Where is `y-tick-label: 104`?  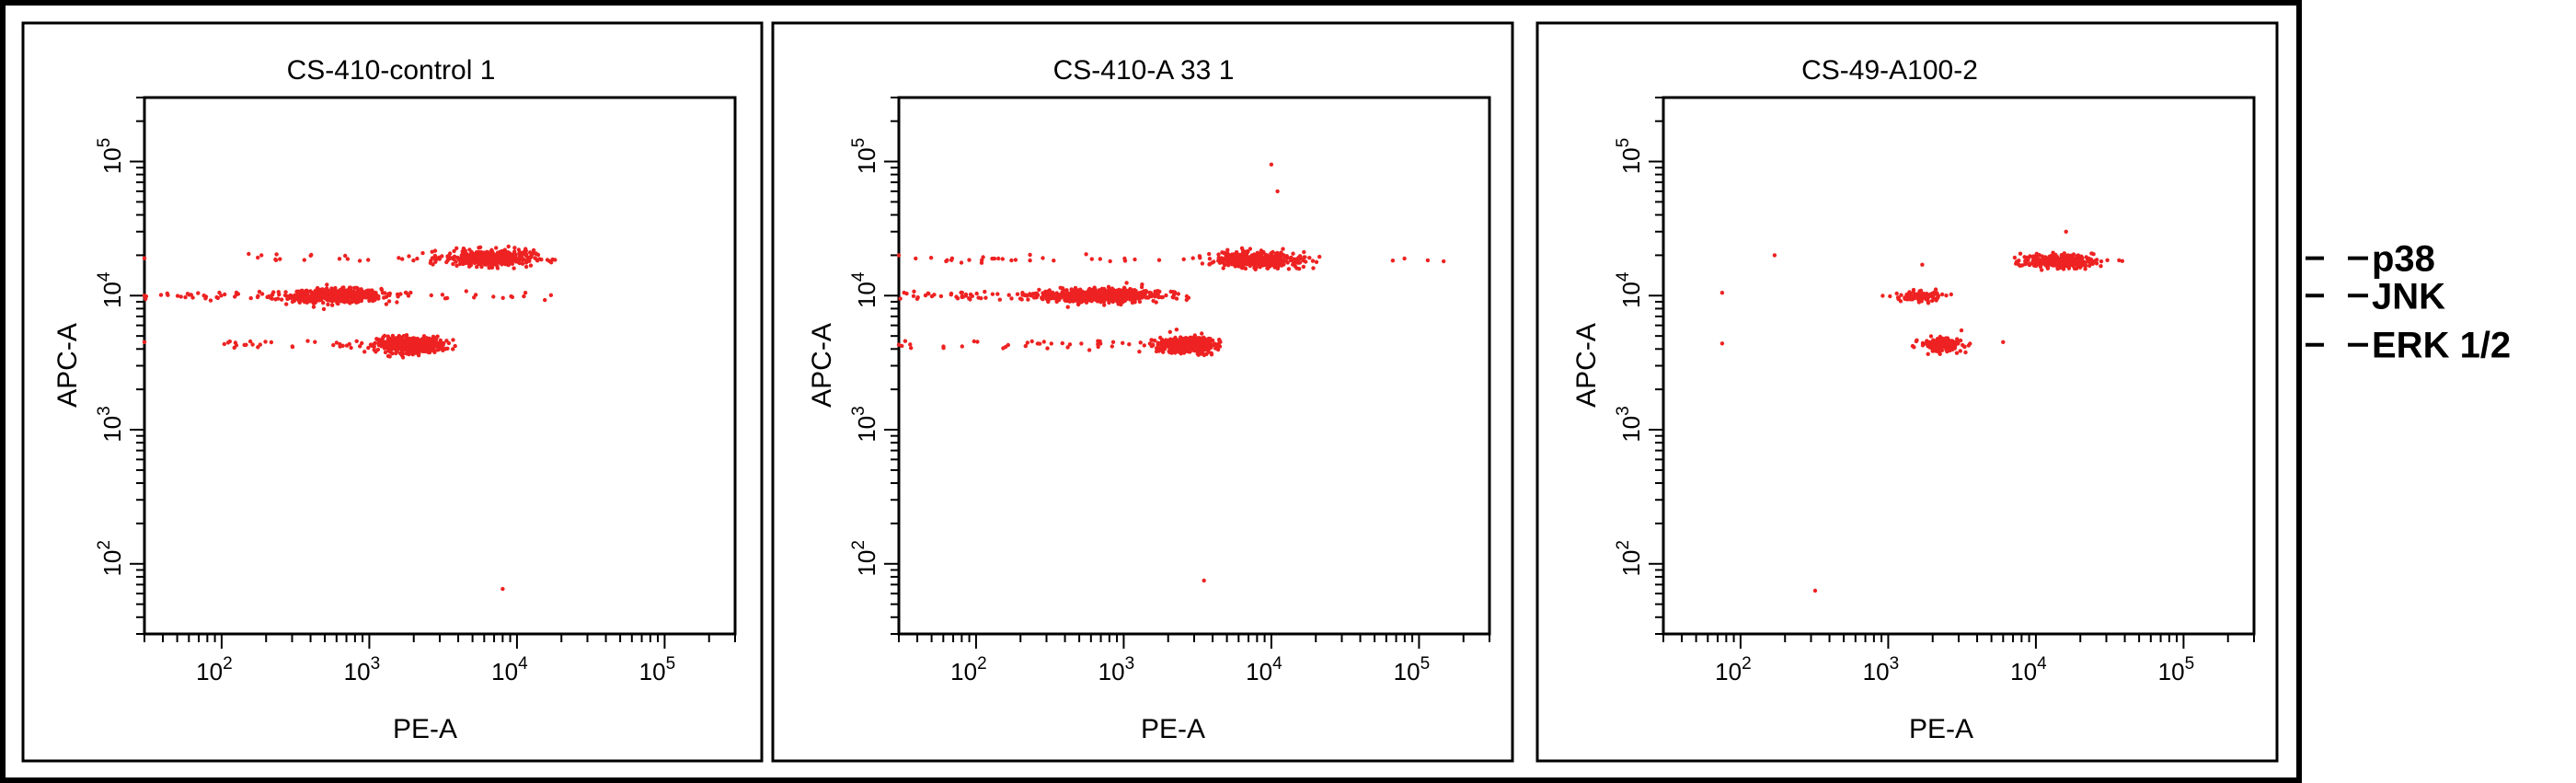
y-tick-label: 104 is located at coordinates (864, 289).